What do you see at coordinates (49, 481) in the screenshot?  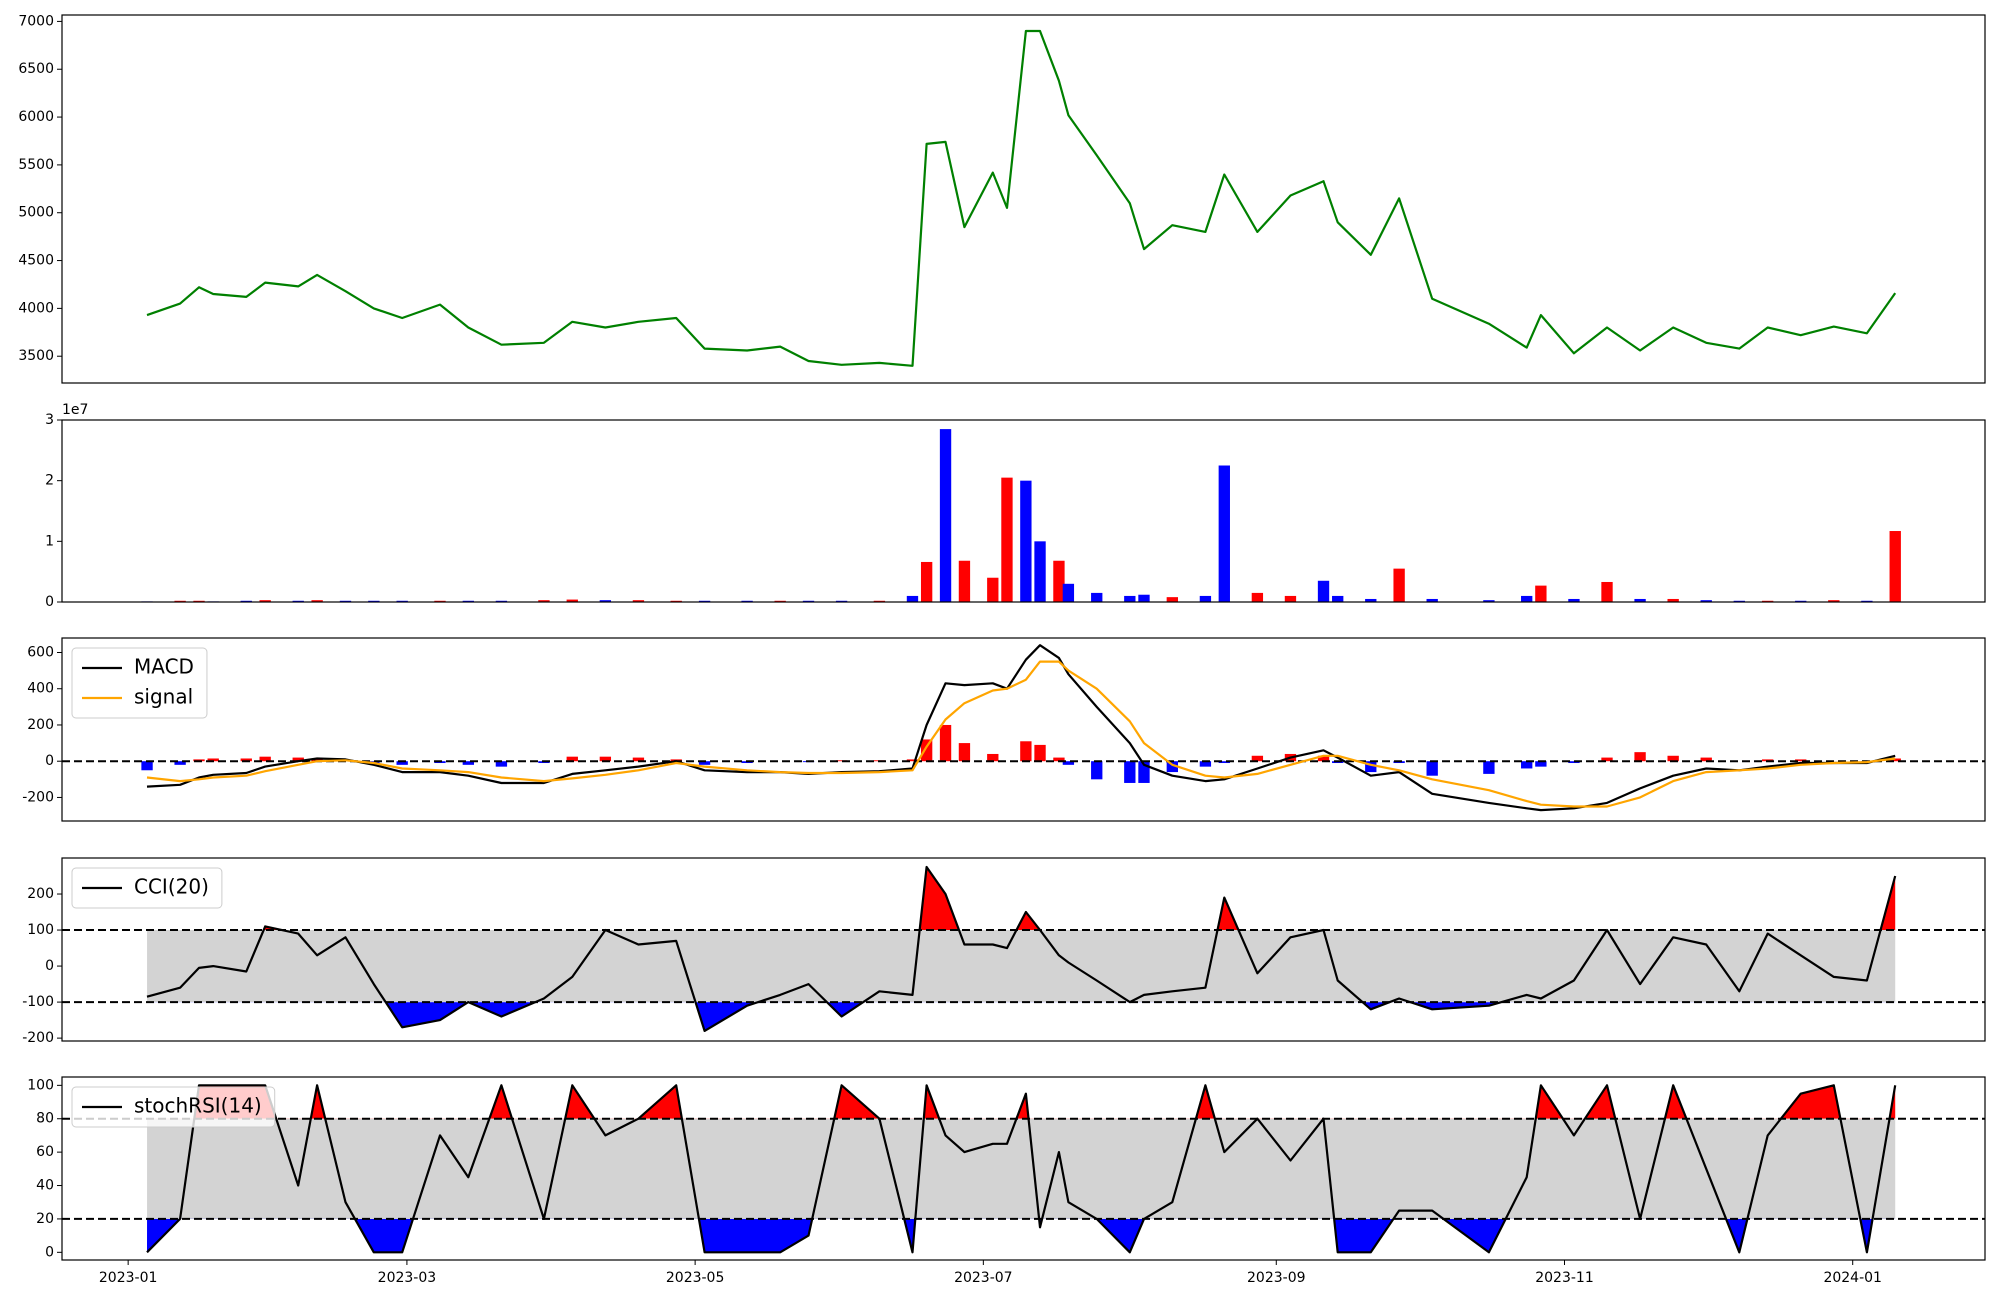 I see `y-tick-label: 2` at bounding box center [49, 481].